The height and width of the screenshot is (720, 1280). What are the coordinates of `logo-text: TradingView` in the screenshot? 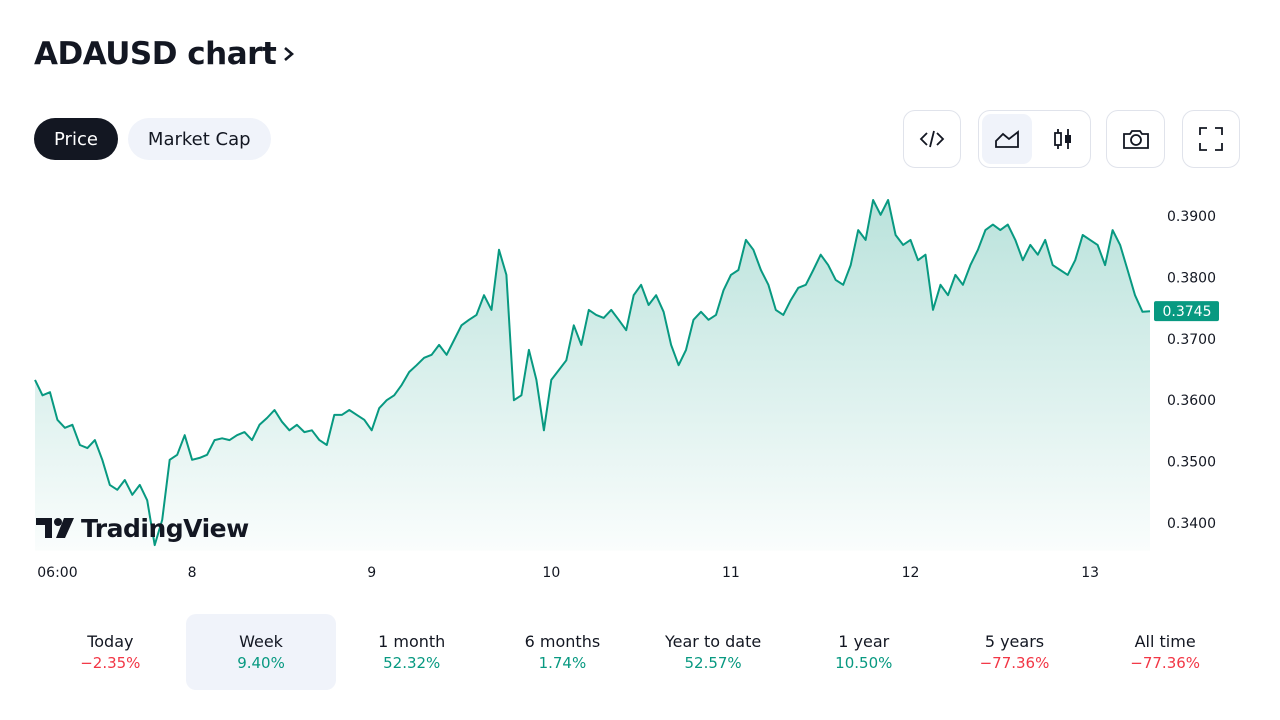 It's located at (165, 528).